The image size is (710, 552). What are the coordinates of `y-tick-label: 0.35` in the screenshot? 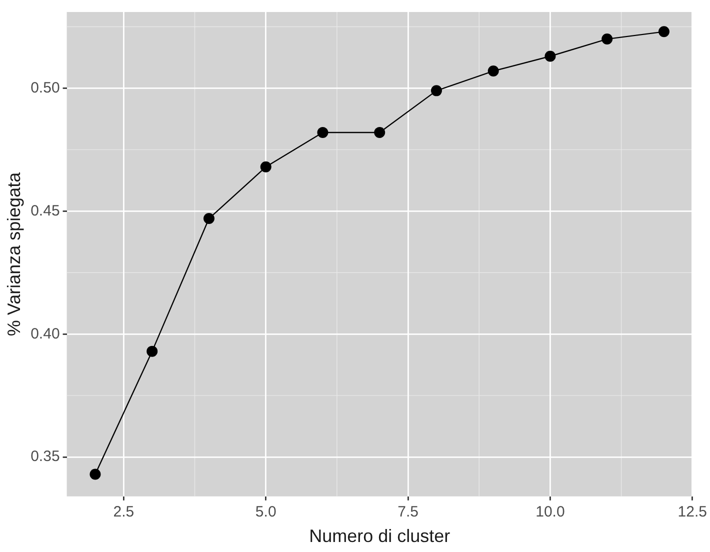 It's located at (45, 457).